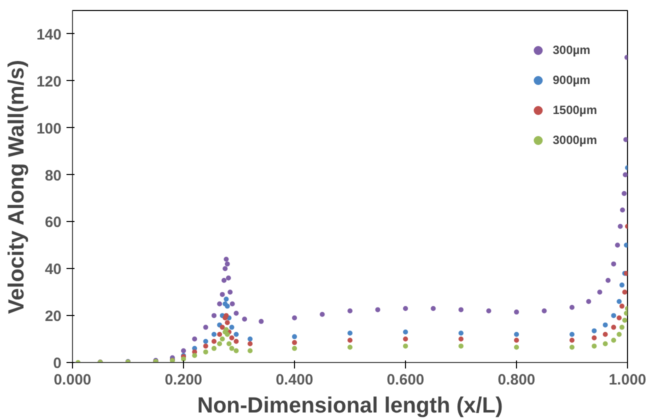 Image resolution: width=652 pixels, height=420 pixels. I want to click on x-tick-label: 1.000, so click(627, 380).